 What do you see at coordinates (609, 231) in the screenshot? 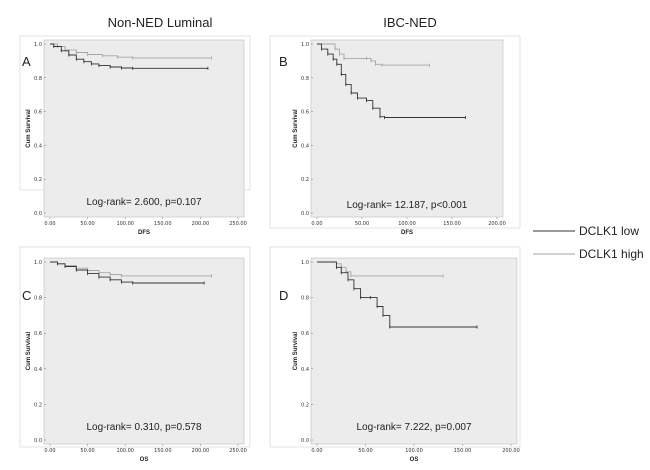
I see `legend-label-low: DCLK1 low` at bounding box center [609, 231].